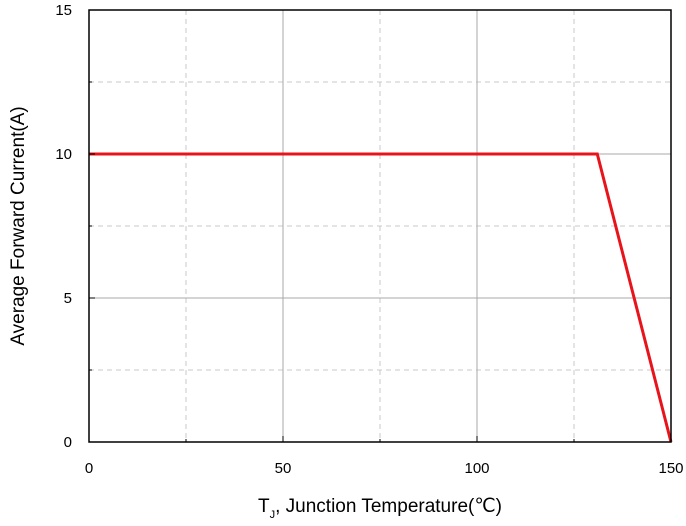 Image resolution: width=686 pixels, height=526 pixels. Describe the element at coordinates (273, 515) in the screenshot. I see `x-axis-title-subscript: J` at that location.